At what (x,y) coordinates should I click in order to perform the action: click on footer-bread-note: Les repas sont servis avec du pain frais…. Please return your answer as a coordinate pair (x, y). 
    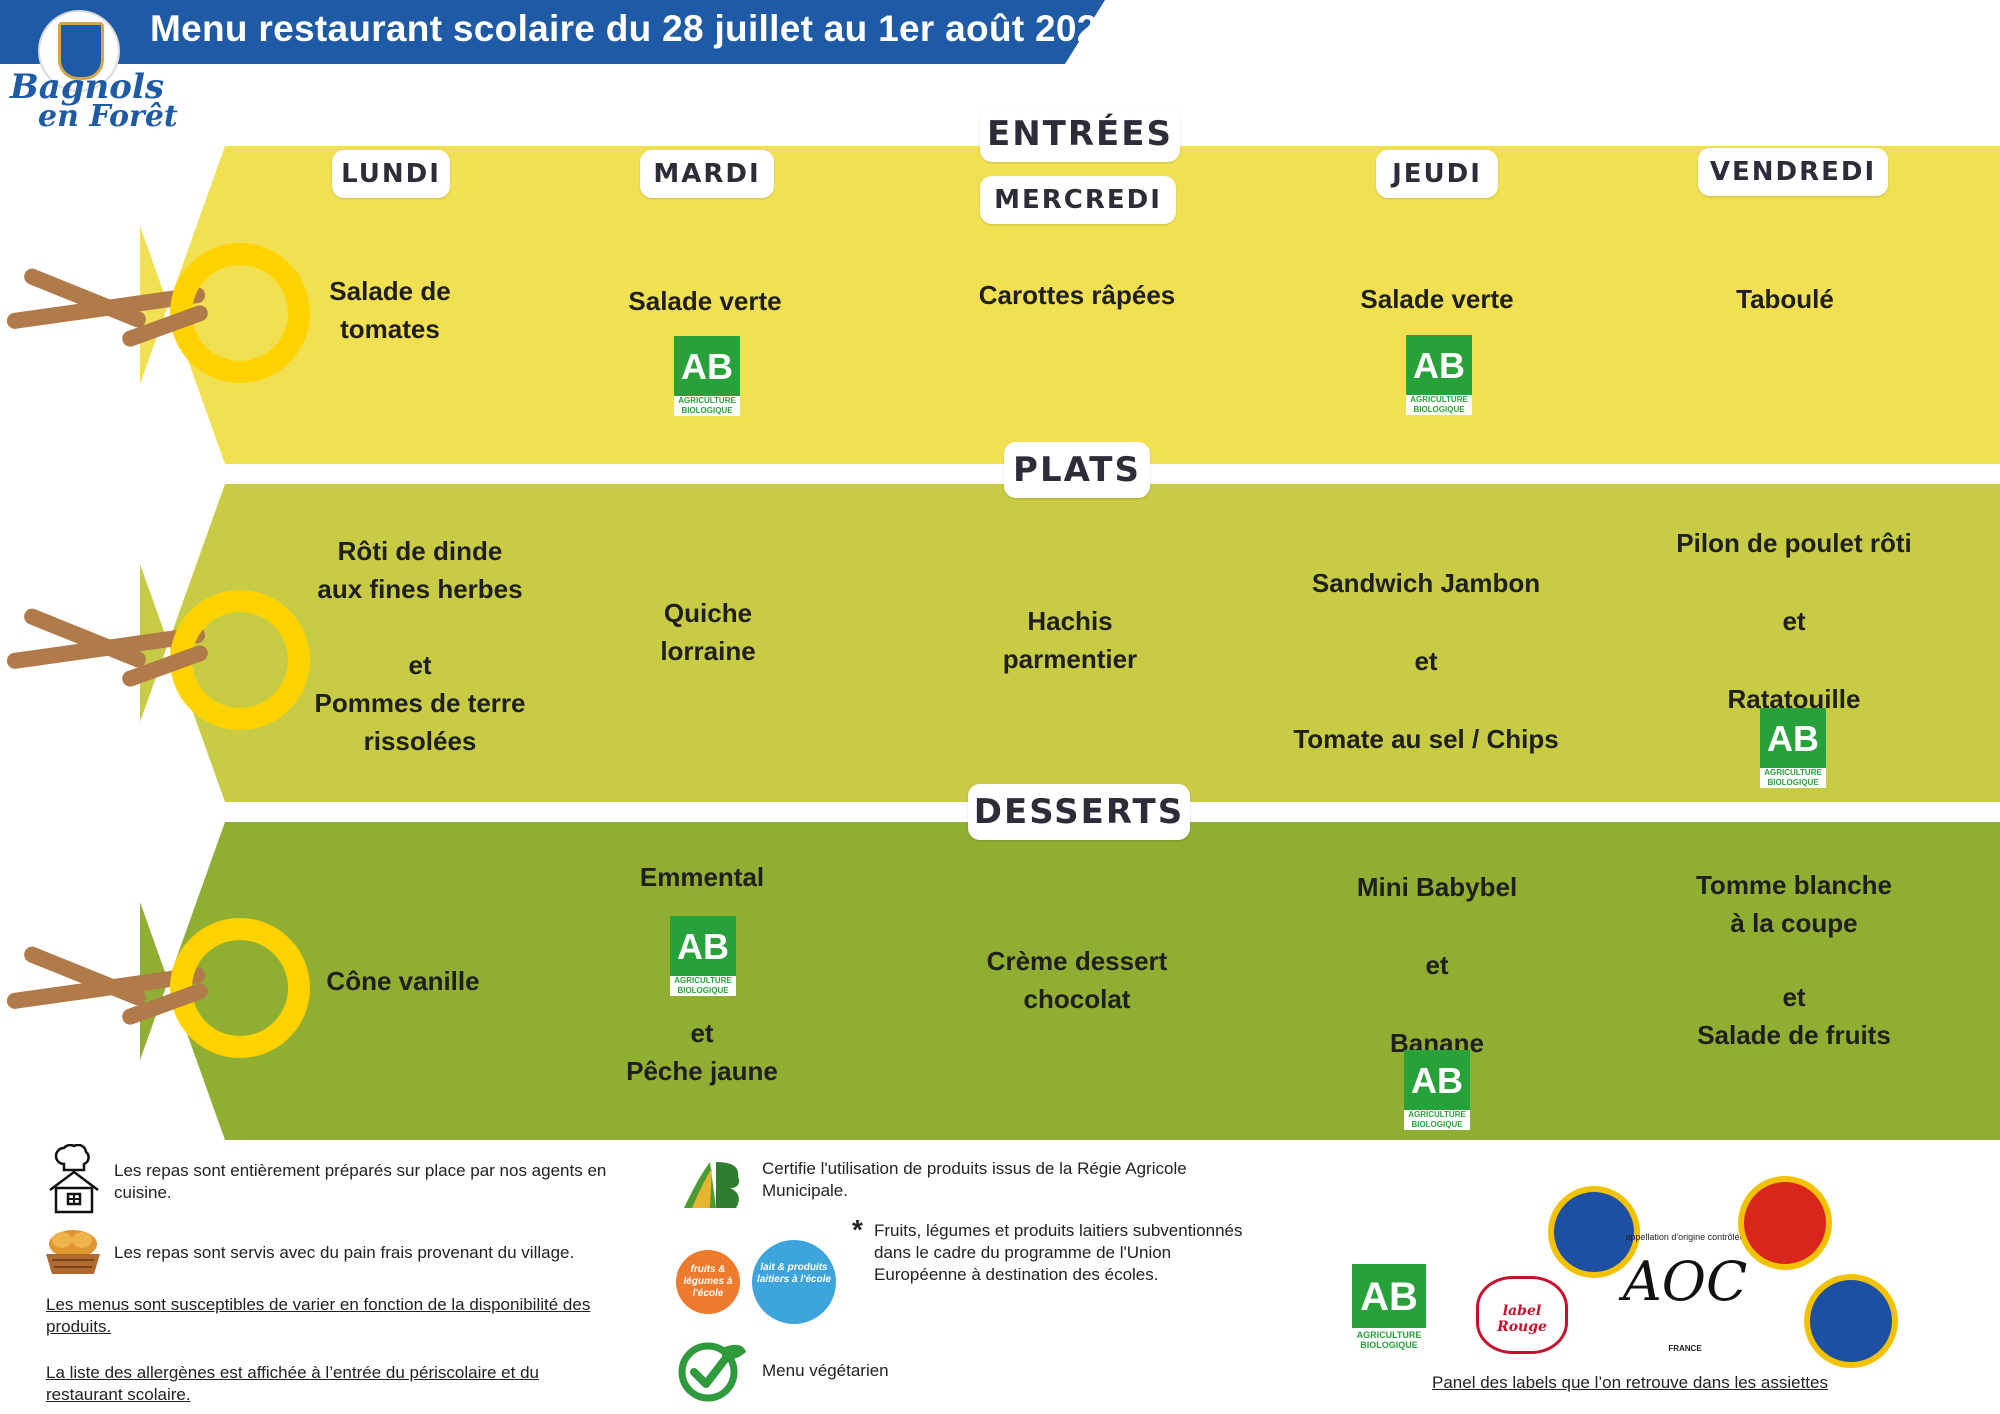
    Looking at the image, I should click on (344, 1252).